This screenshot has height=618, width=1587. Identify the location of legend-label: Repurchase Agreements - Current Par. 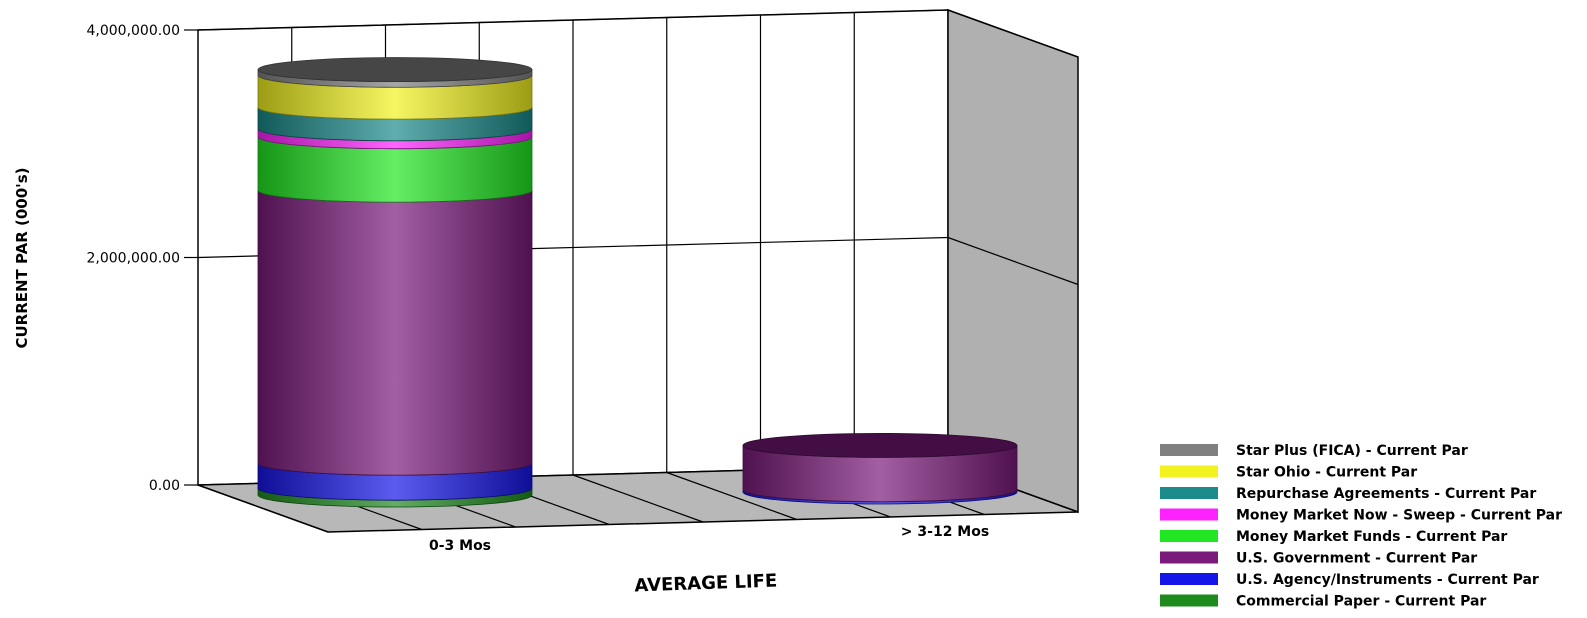
(1386, 494).